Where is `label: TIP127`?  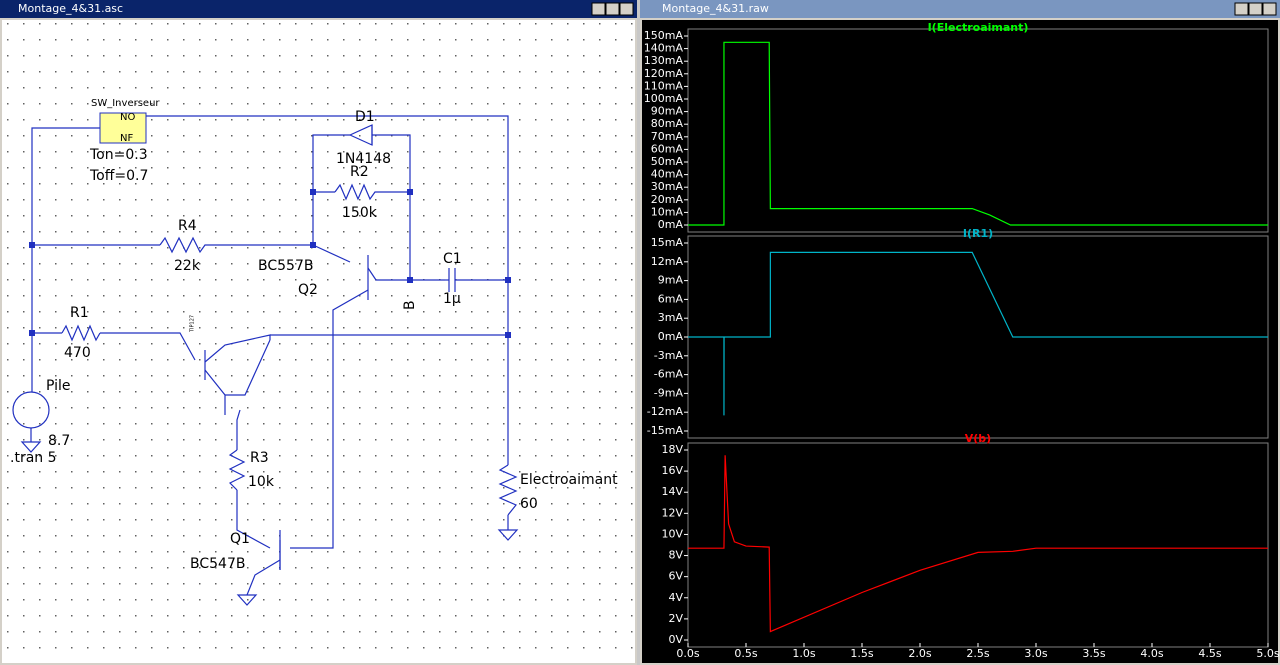
label: TIP127 is located at coordinates (193, 324).